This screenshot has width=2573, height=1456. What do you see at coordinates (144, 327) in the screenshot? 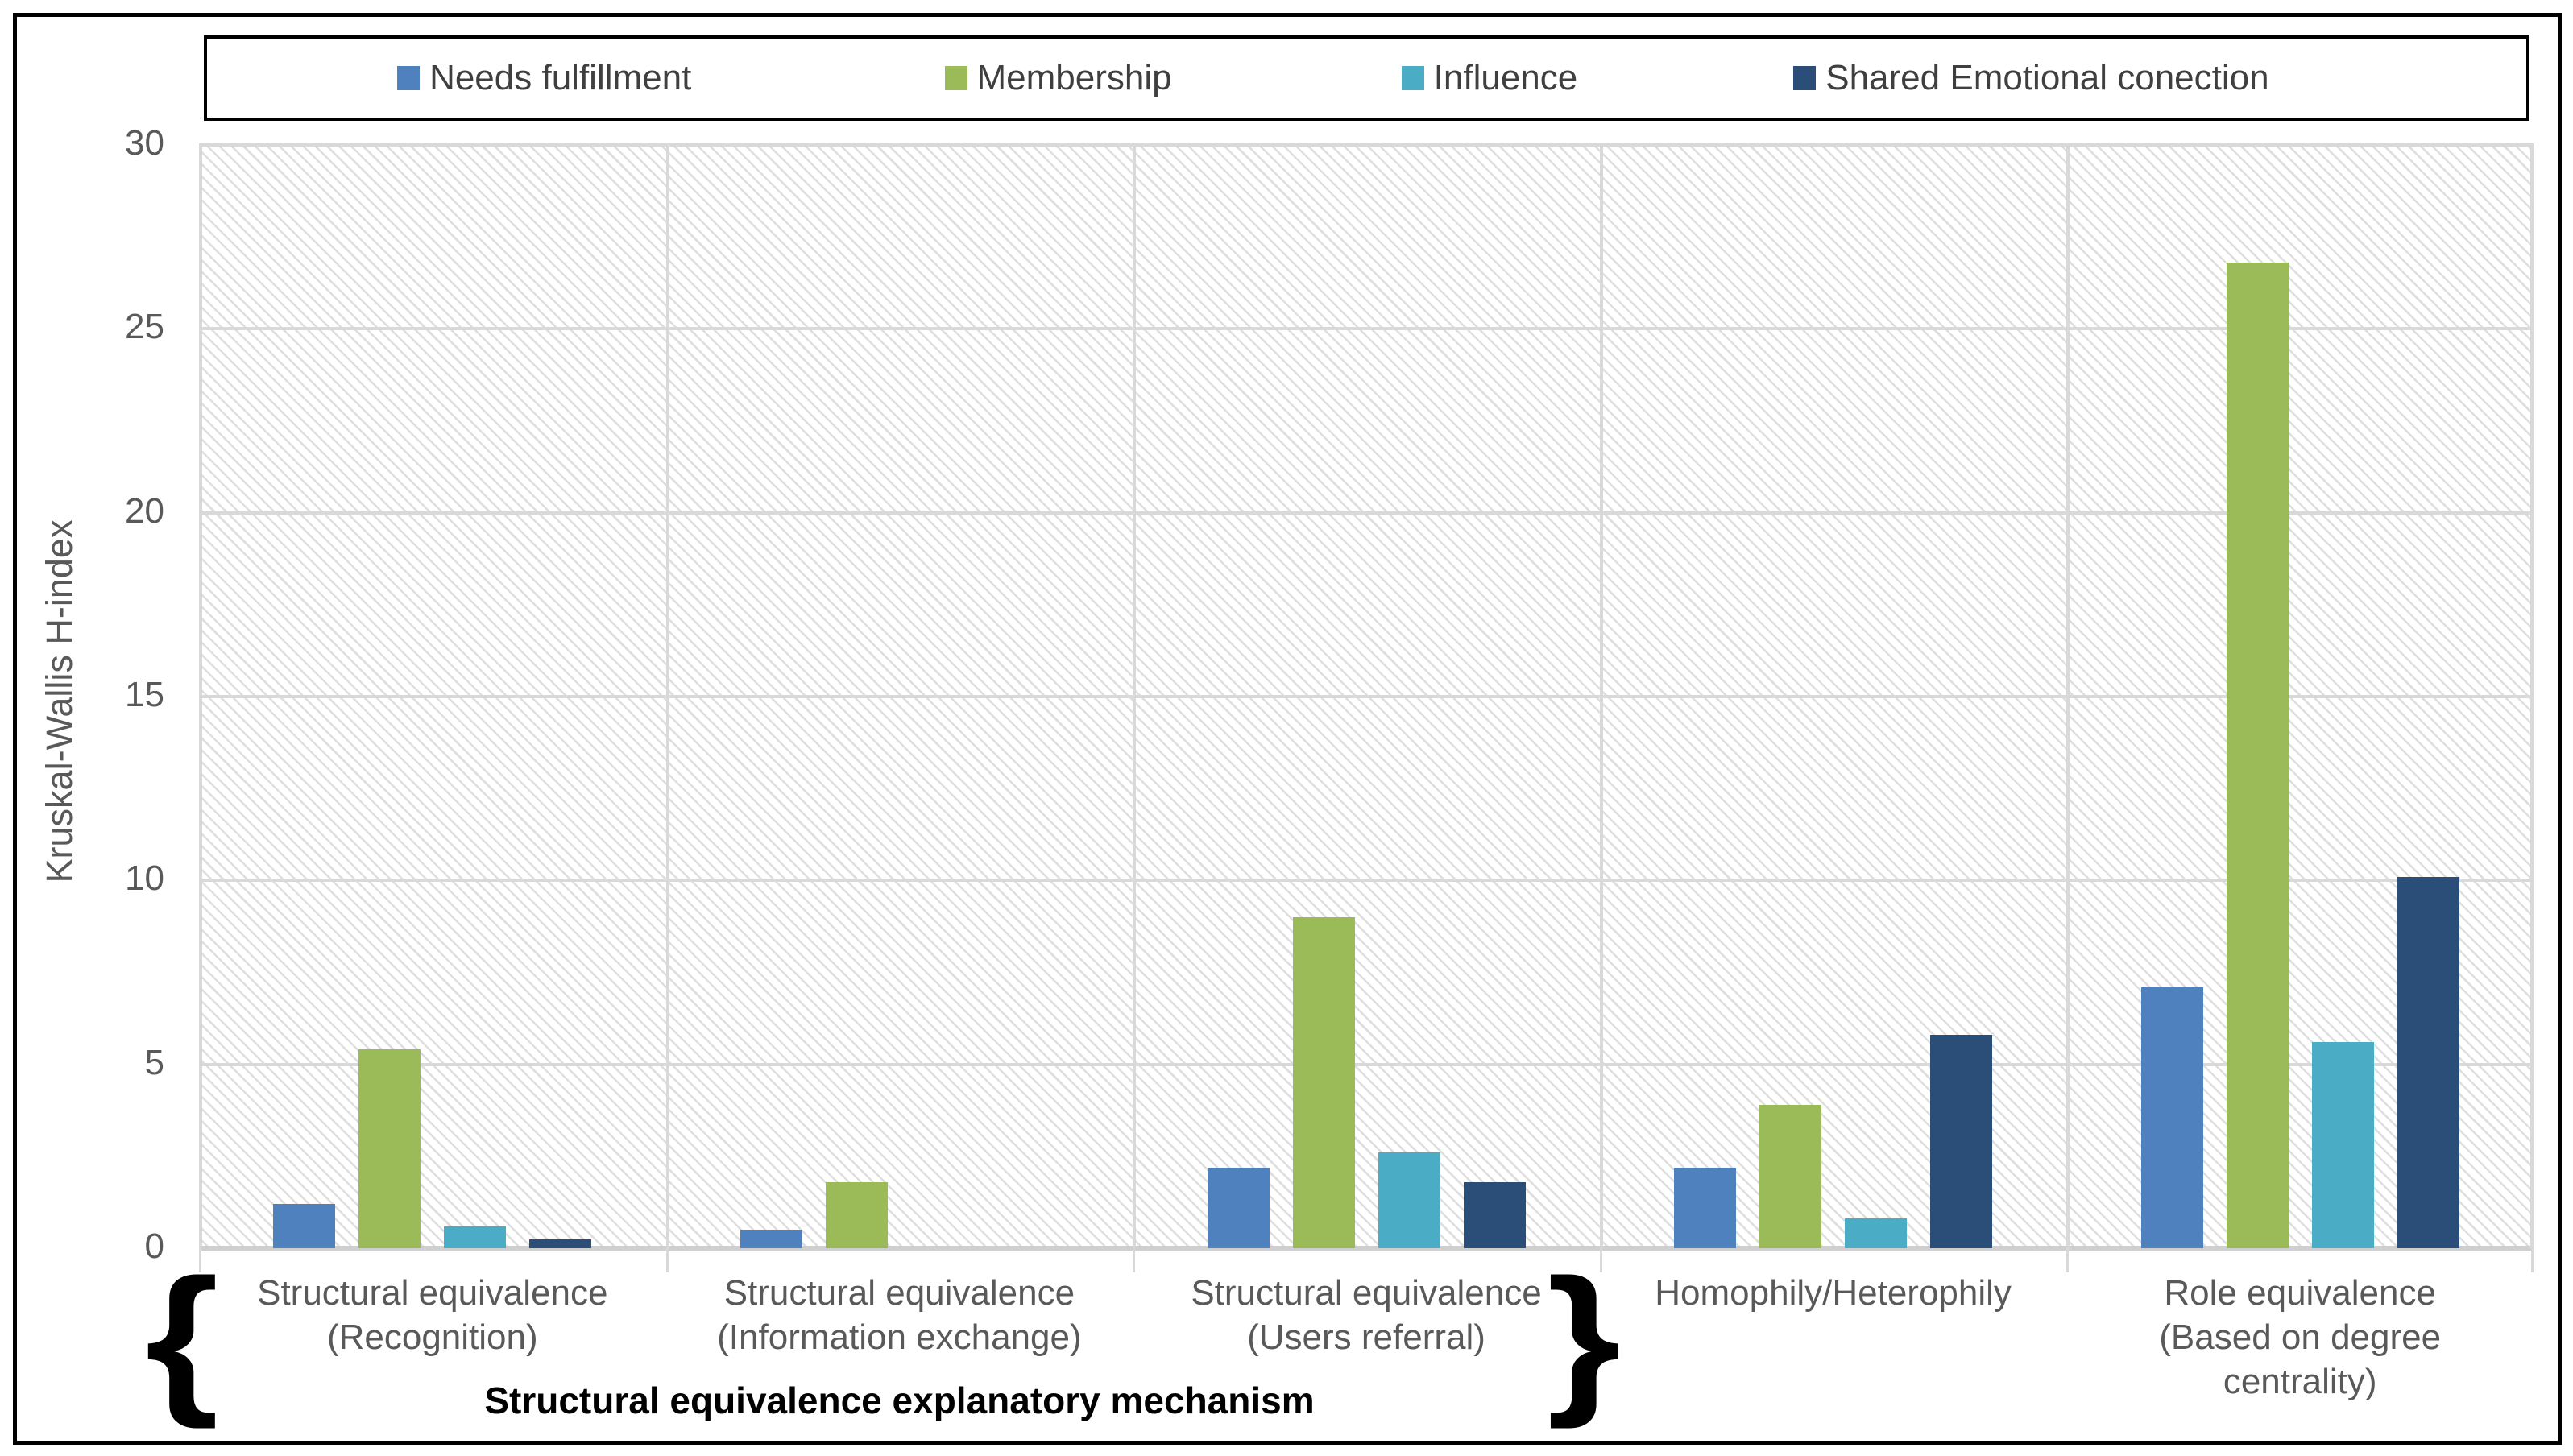
I see `y-tick-label-25: 25` at bounding box center [144, 327].